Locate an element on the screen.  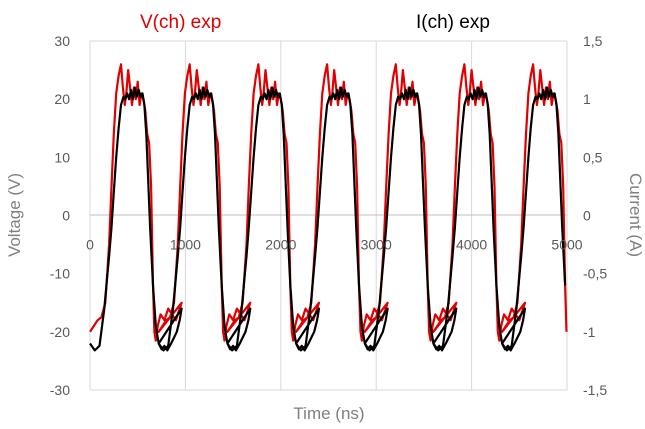
x-tick-label-2: 2000 is located at coordinates (280, 245).